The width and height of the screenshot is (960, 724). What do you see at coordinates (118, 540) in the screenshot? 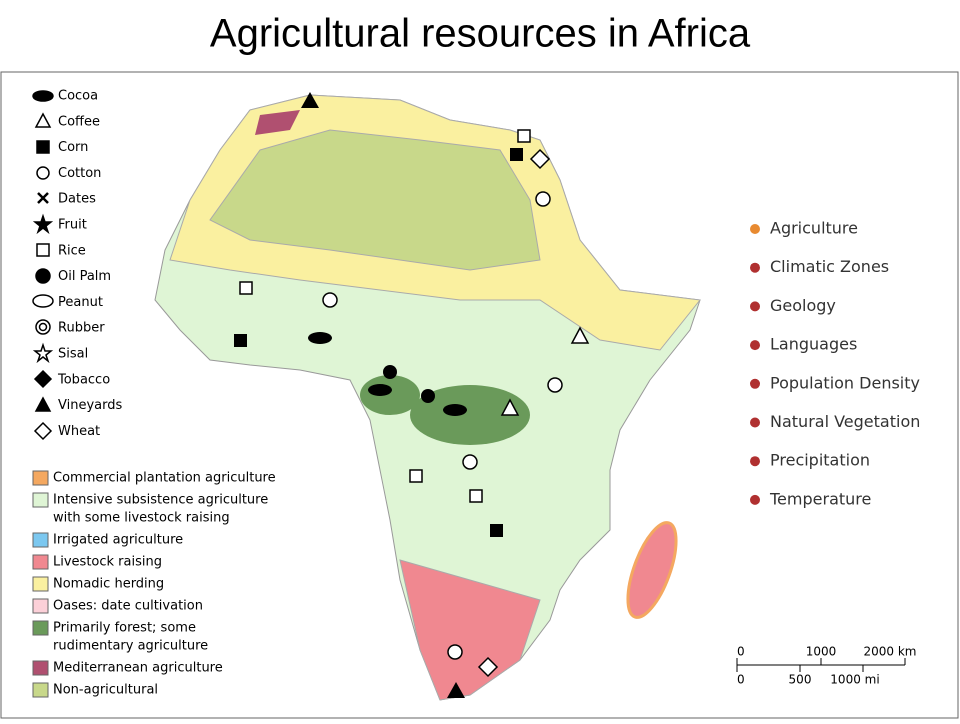
I see `land-use-label: Irrigated agriculture` at bounding box center [118, 540].